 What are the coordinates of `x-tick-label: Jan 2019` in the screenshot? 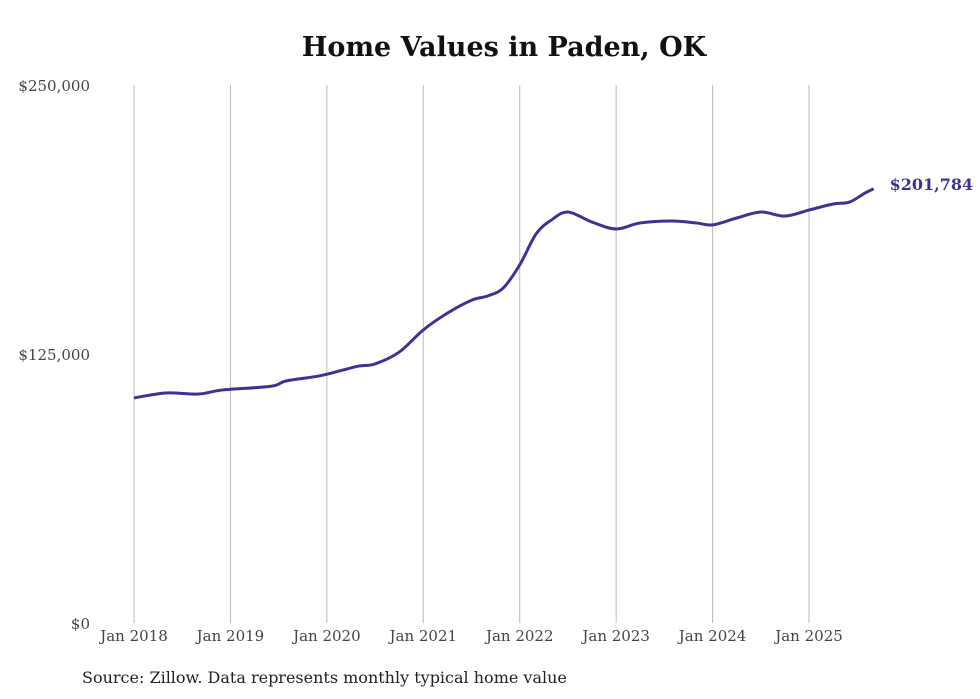 It's located at (230, 636).